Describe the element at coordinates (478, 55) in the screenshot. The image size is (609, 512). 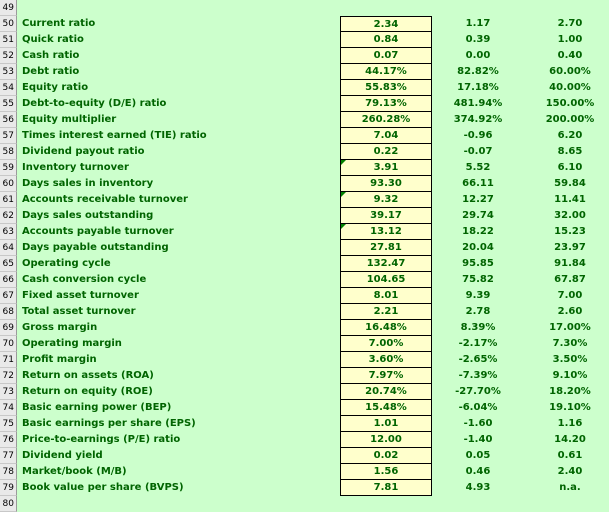
I see `comparison-value-cell: 0.00` at that location.